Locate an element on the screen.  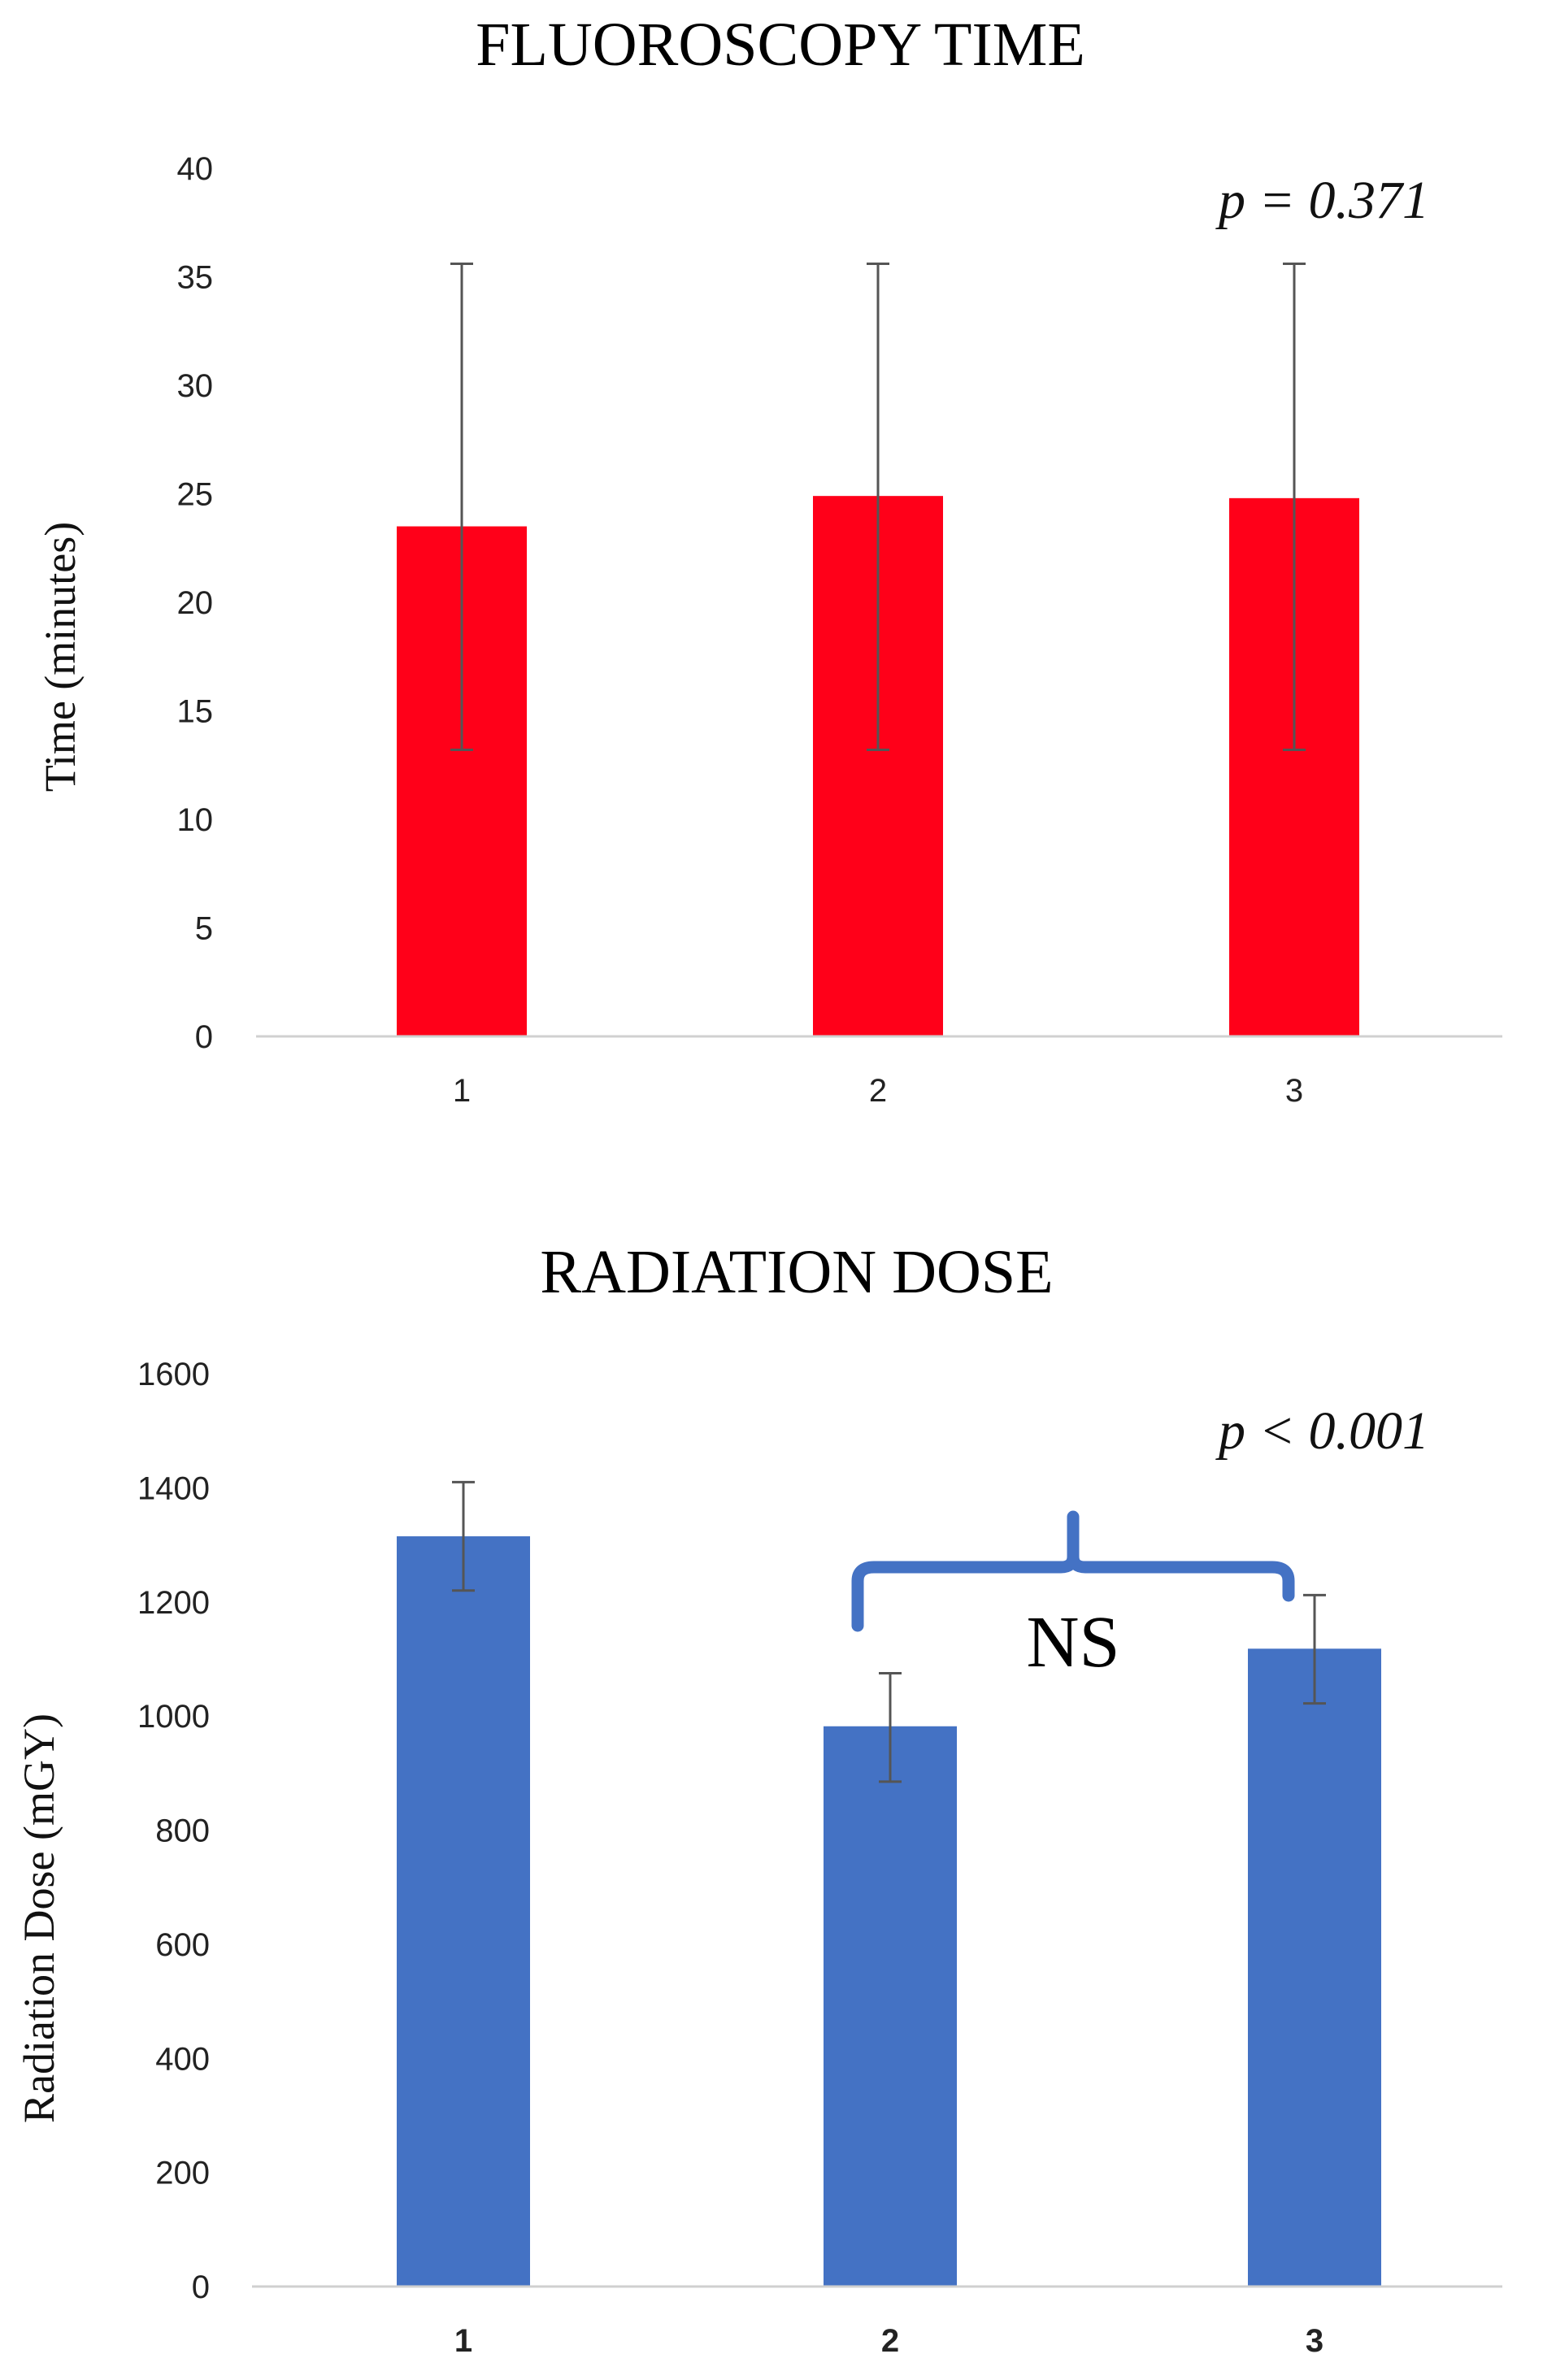
y-tick-label: 30 is located at coordinates (195, 386).